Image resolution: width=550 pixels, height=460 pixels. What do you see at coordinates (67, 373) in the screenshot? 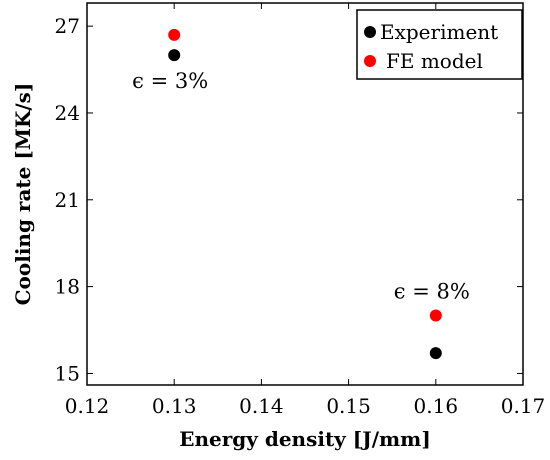
I see `y-tick-label: 15` at bounding box center [67, 373].